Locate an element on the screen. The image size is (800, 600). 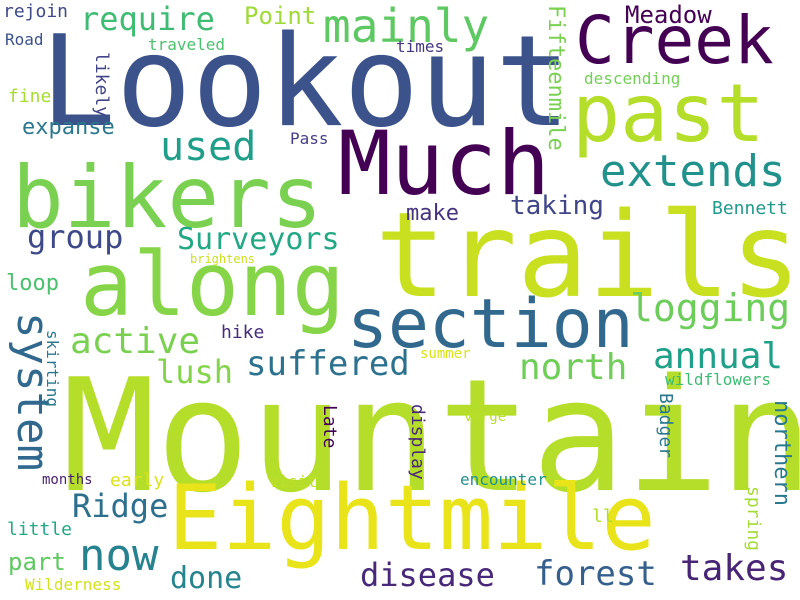
word-point: Point is located at coordinates (280, 16).